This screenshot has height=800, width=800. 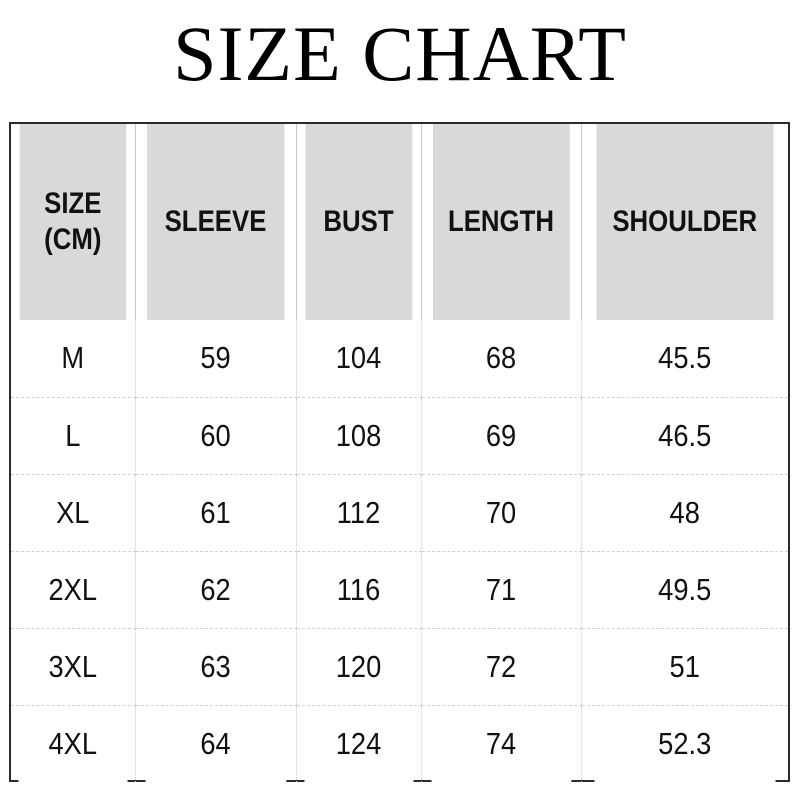 What do you see at coordinates (358, 435) in the screenshot?
I see `cell-bust: 108` at bounding box center [358, 435].